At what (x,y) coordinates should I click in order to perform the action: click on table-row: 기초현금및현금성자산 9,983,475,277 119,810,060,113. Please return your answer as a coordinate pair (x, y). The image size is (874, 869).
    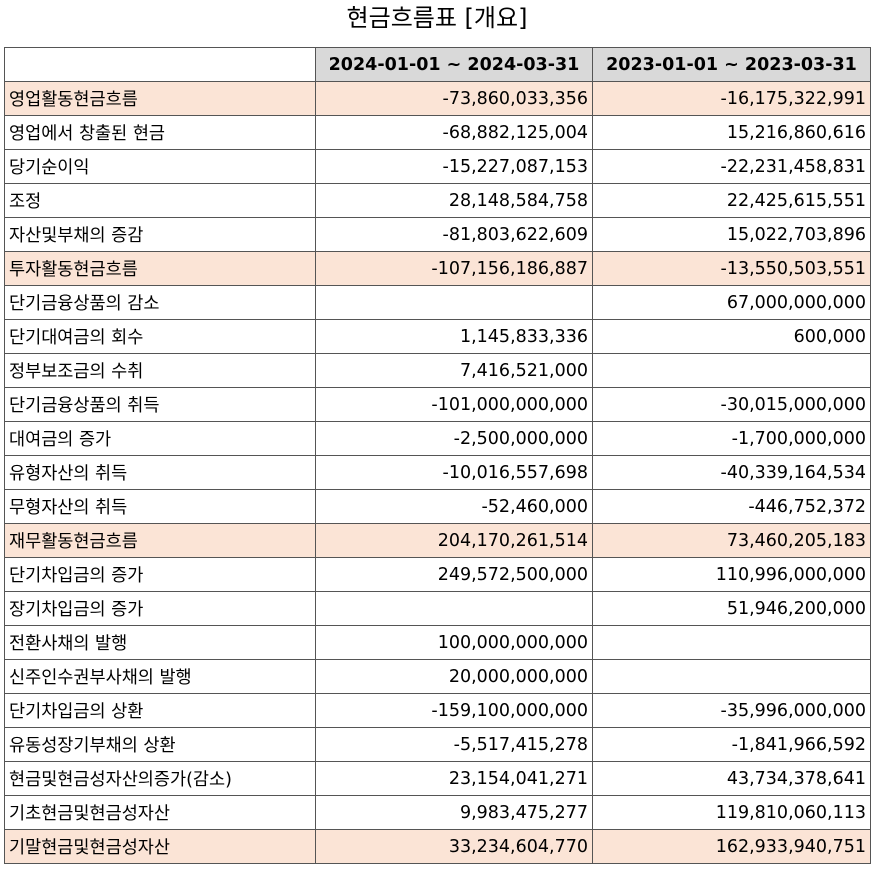
    Looking at the image, I should click on (437, 812).